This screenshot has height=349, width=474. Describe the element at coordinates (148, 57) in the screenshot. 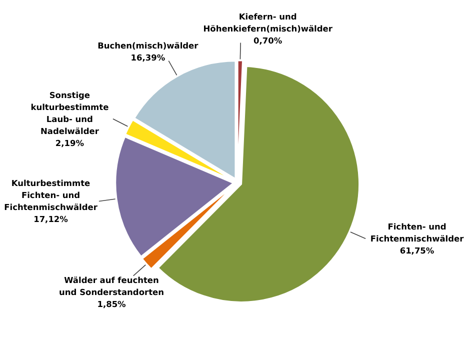

I see `data-label: 16,39%` at that location.